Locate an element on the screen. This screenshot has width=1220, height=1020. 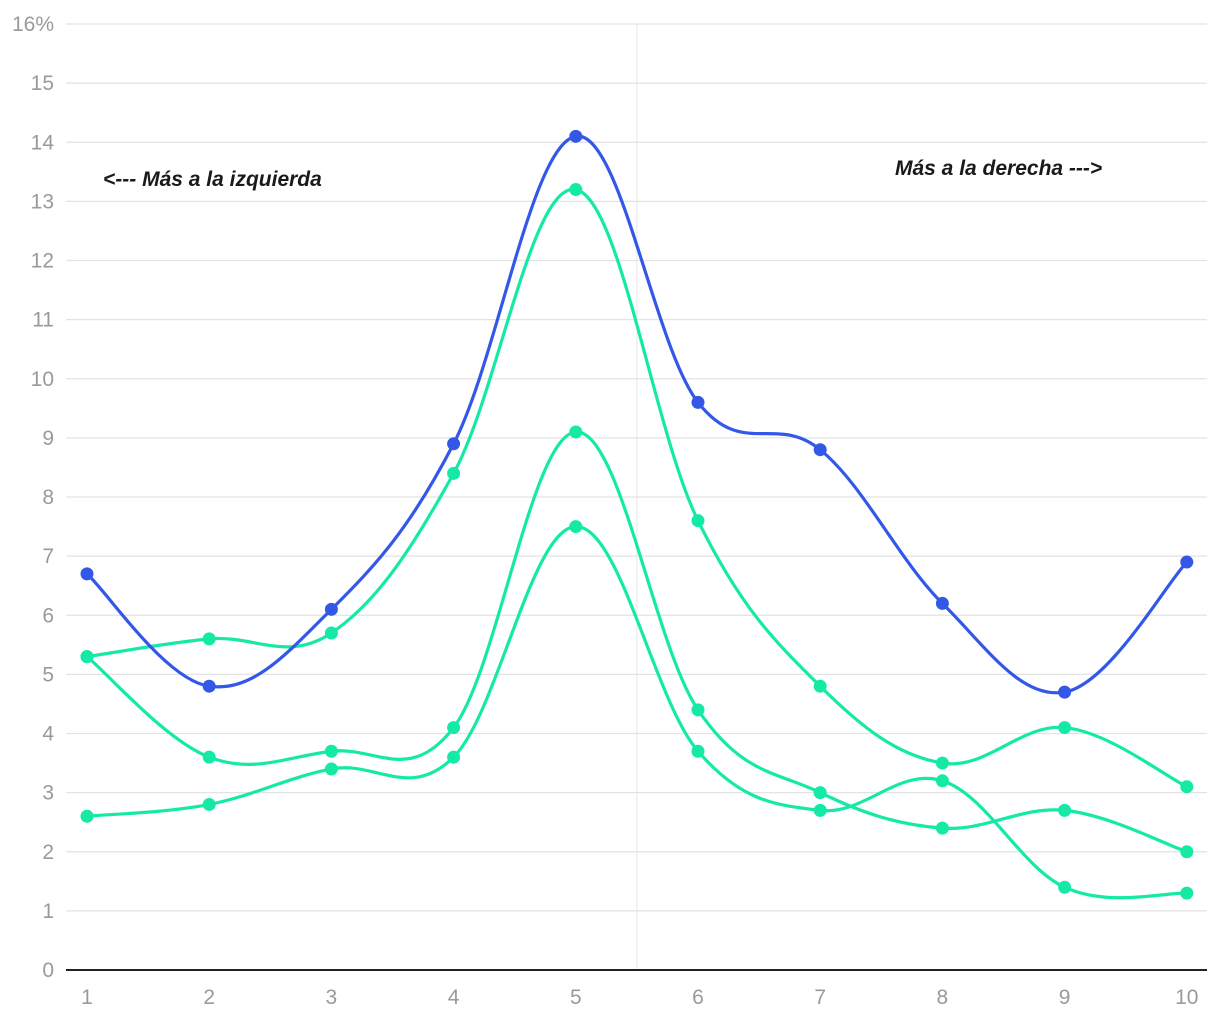
y-tick-label: 4 is located at coordinates (48, 734).